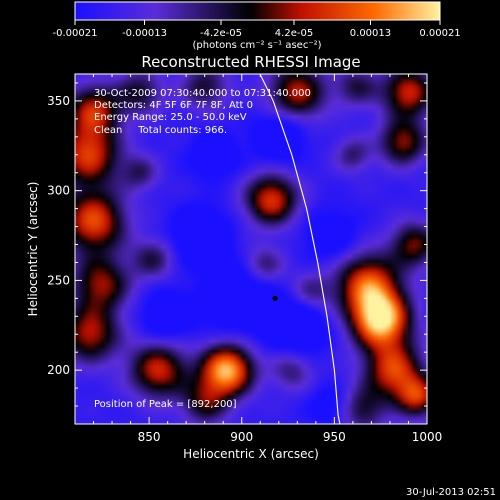 The width and height of the screenshot is (500, 500). Describe the element at coordinates (275, 298) in the screenshot. I see `marker-dot` at that location.